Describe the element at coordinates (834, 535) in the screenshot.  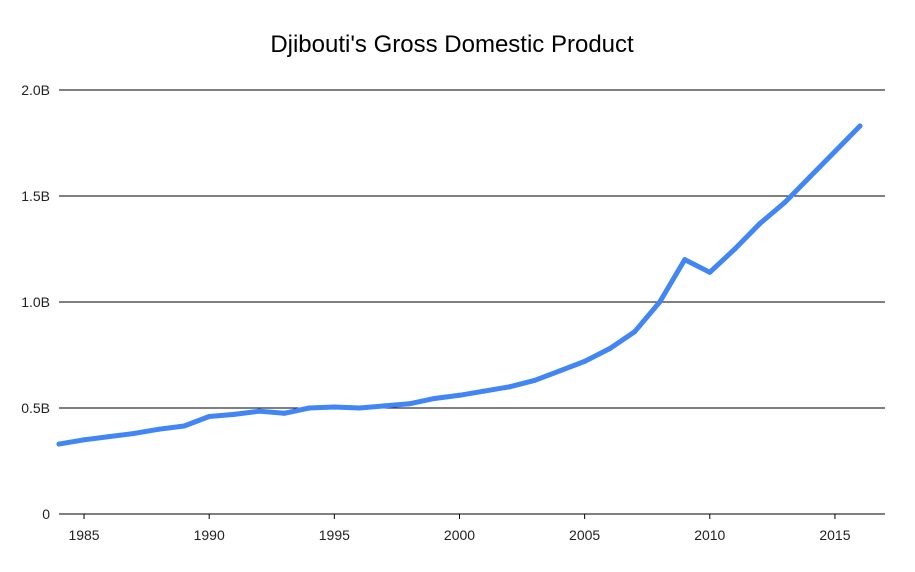
I see `x-tick-label: 2015` at that location.